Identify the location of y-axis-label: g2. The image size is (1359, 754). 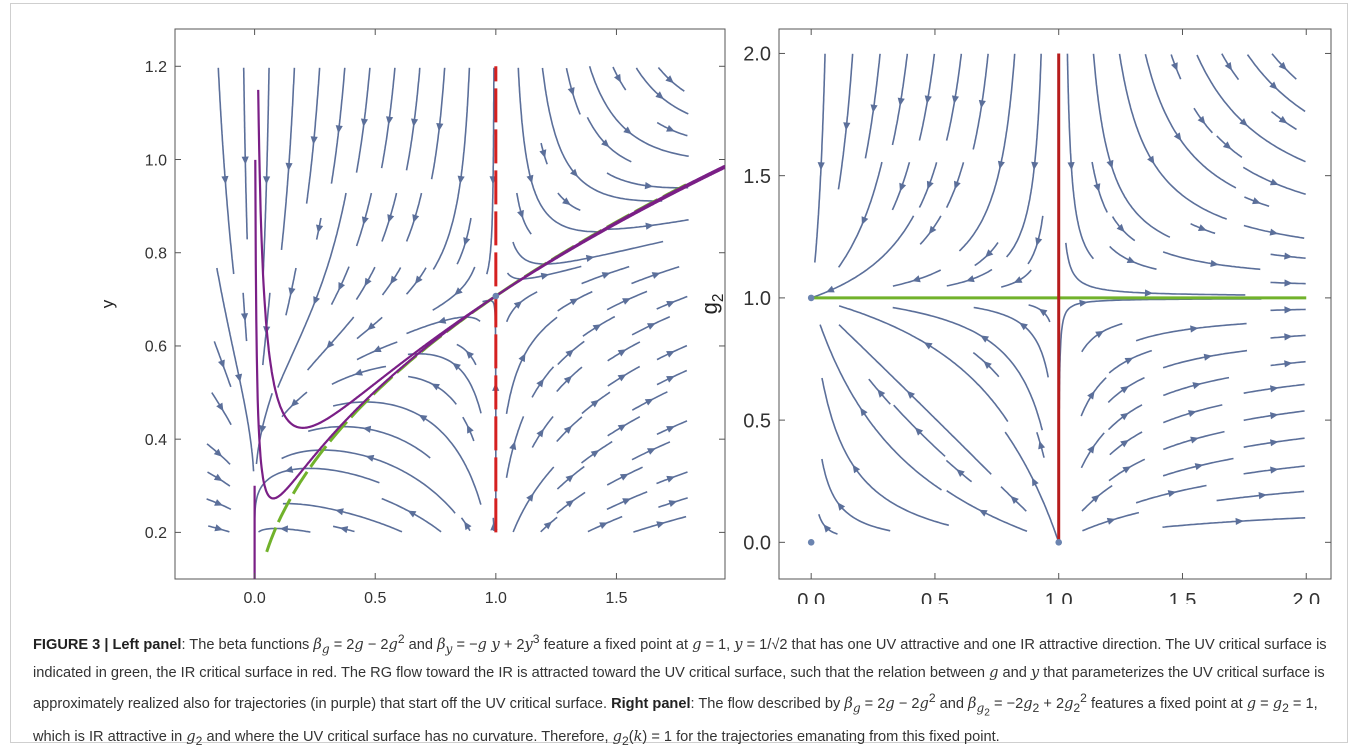
(712, 304).